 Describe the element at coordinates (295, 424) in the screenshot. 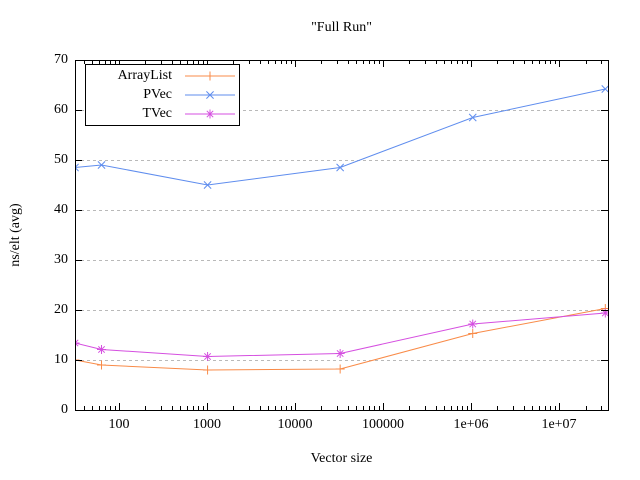

I see `x-tick-label: 10000` at that location.